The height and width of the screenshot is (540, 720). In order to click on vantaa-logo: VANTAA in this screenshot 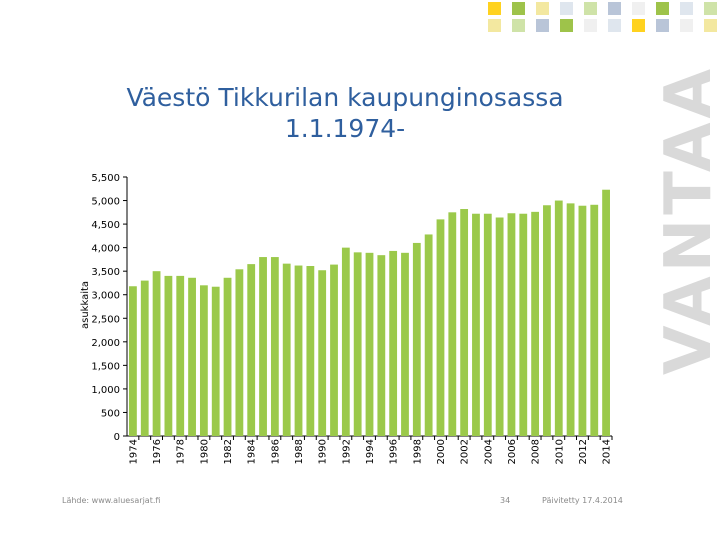, I will do `click(684, 215)`.